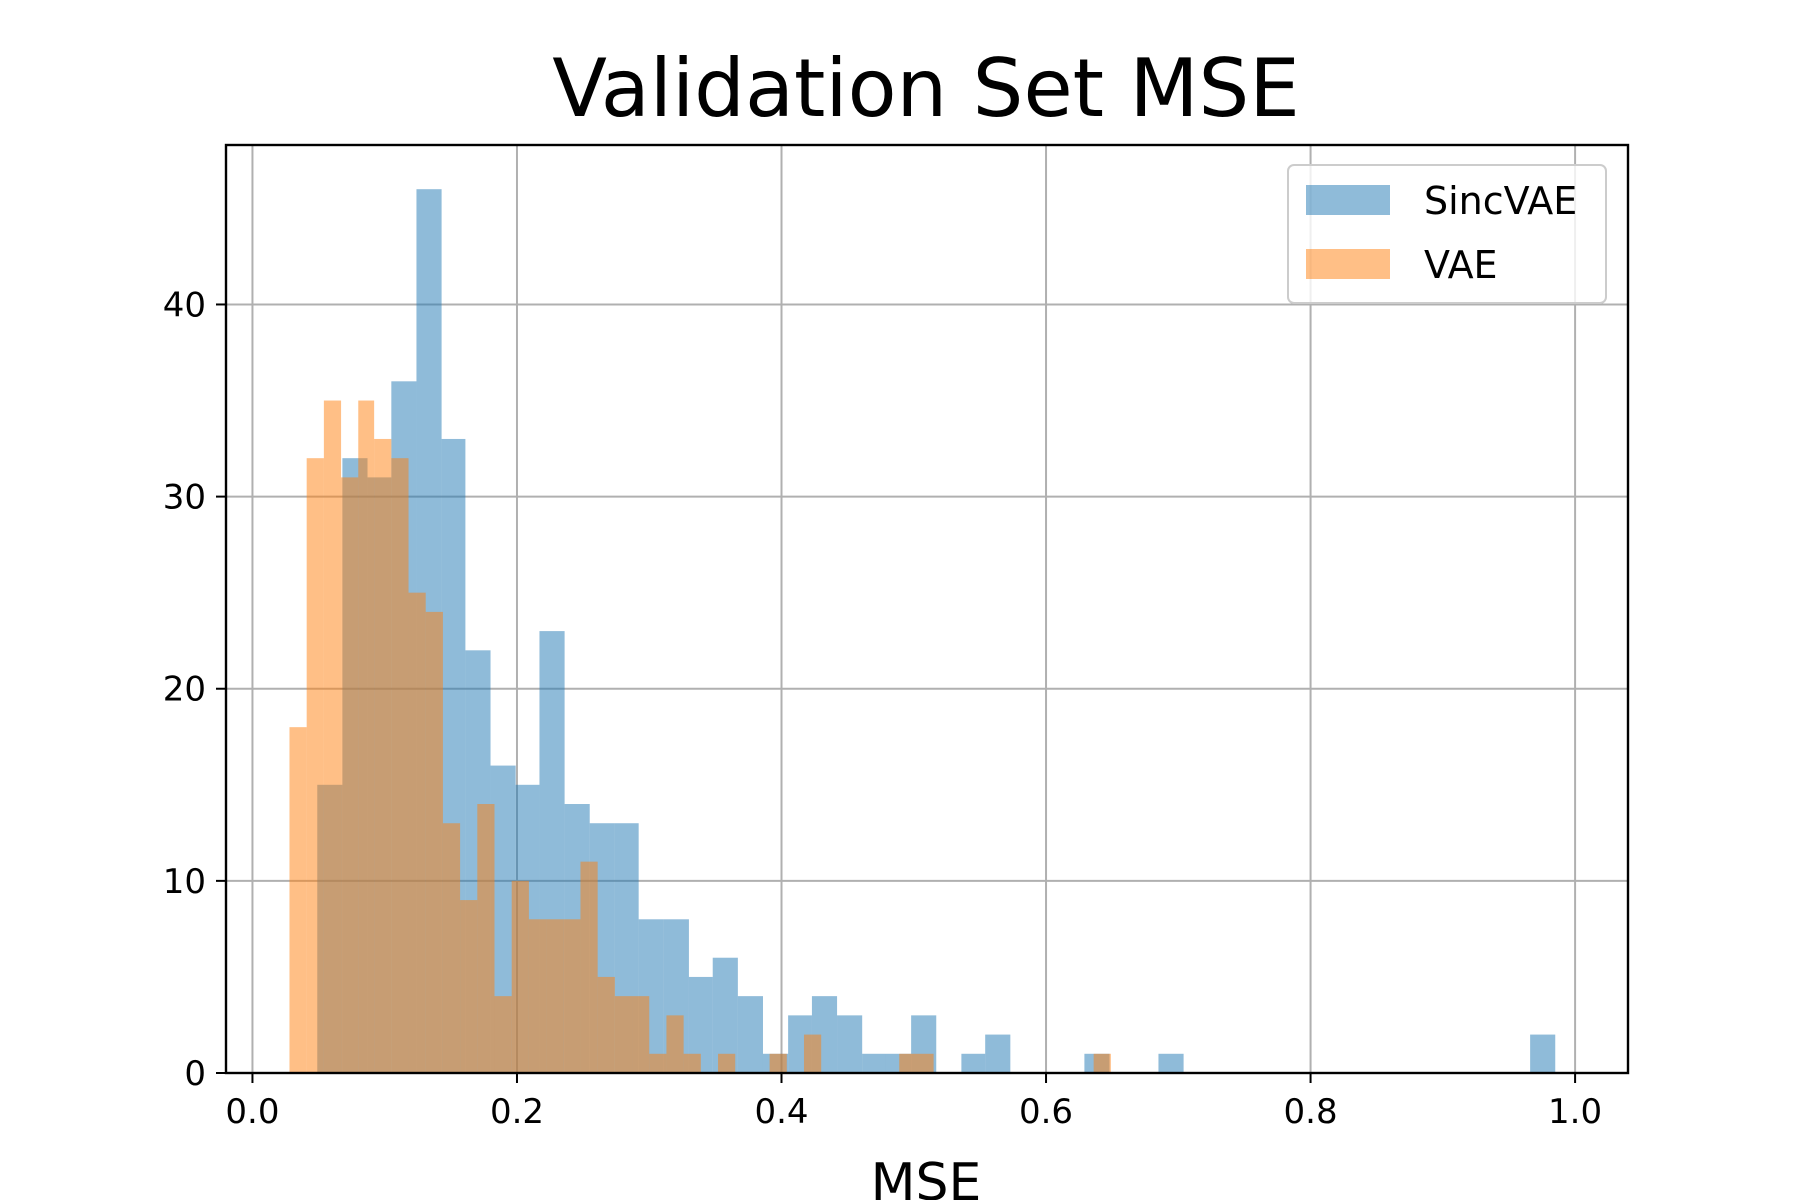 Image resolution: width=1800 pixels, height=1200 pixels. What do you see at coordinates (1461, 265) in the screenshot?
I see `legend-label-vae: VAE` at bounding box center [1461, 265].